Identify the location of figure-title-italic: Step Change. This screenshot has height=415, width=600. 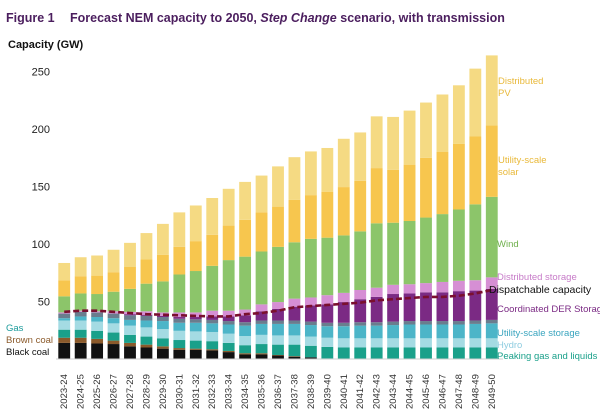
(298, 18).